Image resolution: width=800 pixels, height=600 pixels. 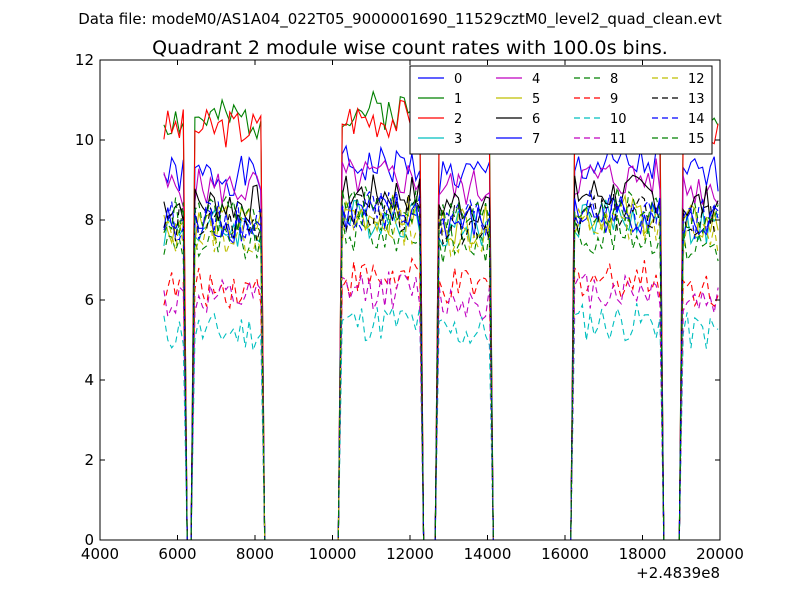 What do you see at coordinates (720, 554) in the screenshot?
I see `x-tick-label: 20000` at bounding box center [720, 554].